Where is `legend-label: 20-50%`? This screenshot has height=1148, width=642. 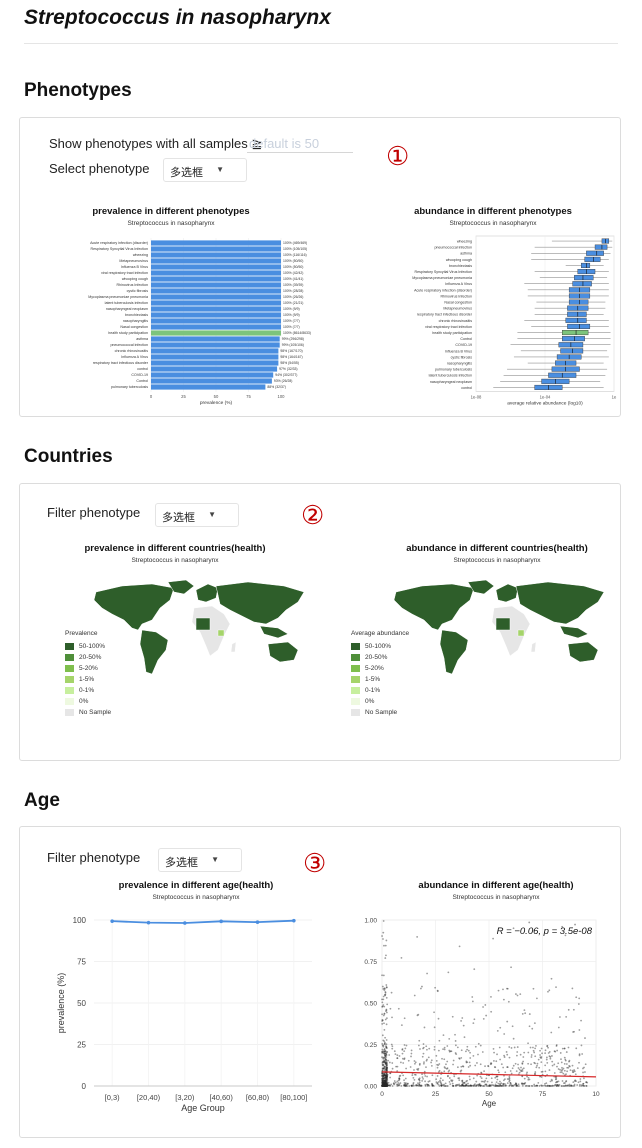
legend-label: 20-50% is located at coordinates (376, 657).